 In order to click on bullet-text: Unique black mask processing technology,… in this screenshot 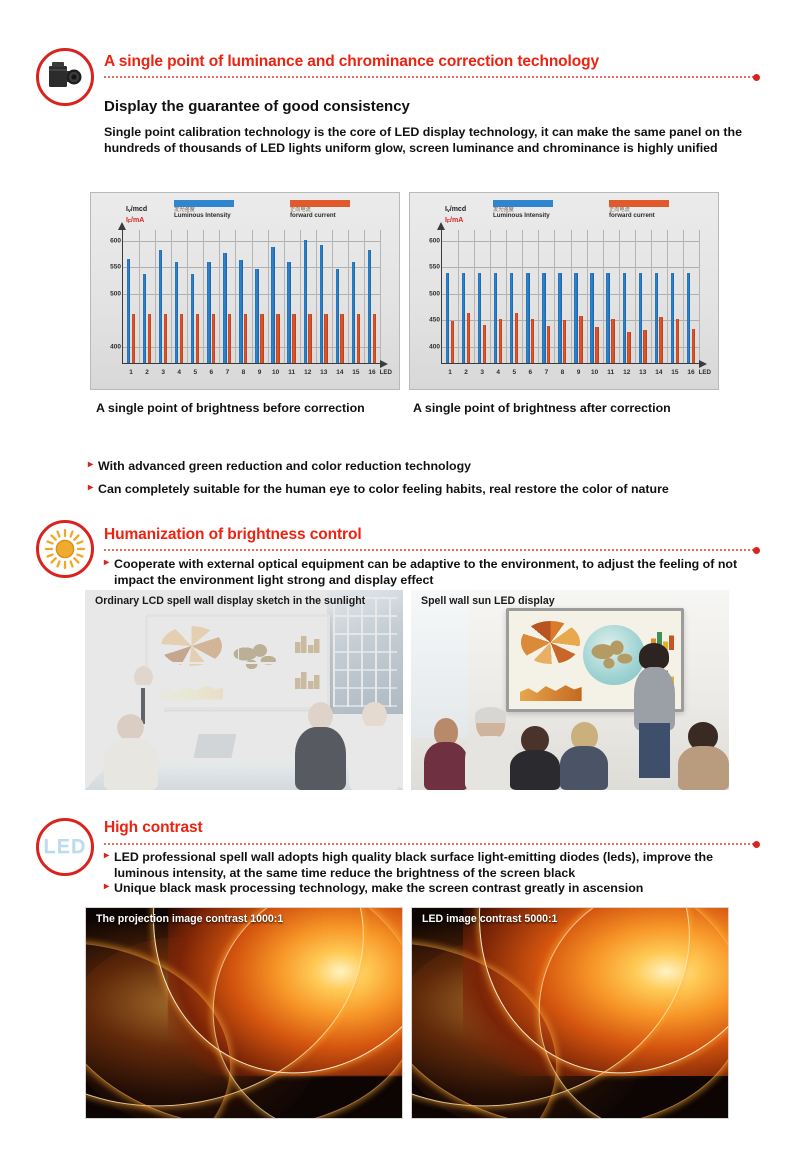, I will do `click(379, 888)`.